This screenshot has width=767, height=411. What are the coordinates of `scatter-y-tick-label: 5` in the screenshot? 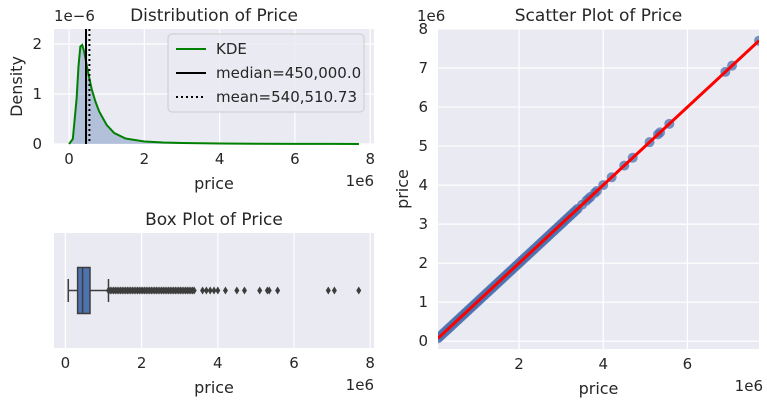 It's located at (423, 146).